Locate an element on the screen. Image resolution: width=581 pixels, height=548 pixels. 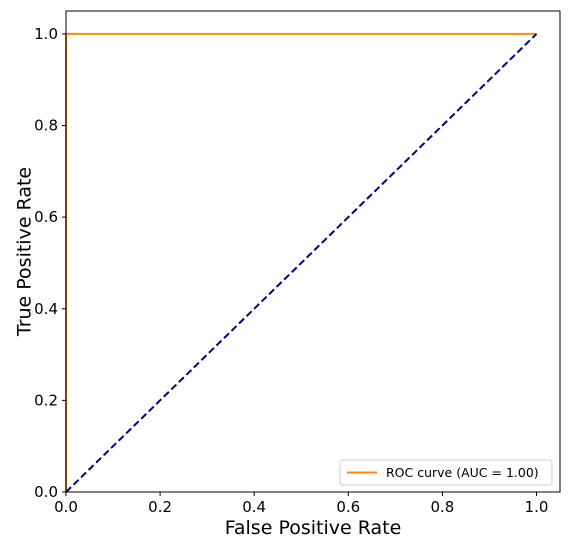
x-tick-label: 0.4 is located at coordinates (254, 507).